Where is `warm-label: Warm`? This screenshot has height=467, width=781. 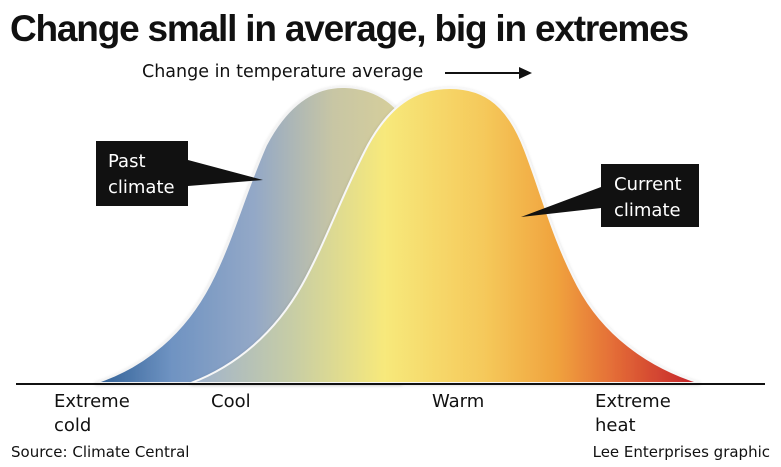
warm-label: Warm is located at coordinates (458, 401).